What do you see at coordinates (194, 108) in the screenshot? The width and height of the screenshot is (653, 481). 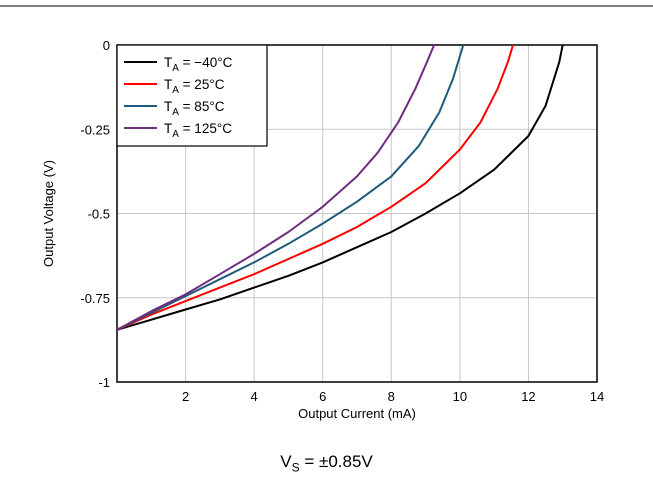 I see `legend-entry-label: TA = 85°C` at bounding box center [194, 108].